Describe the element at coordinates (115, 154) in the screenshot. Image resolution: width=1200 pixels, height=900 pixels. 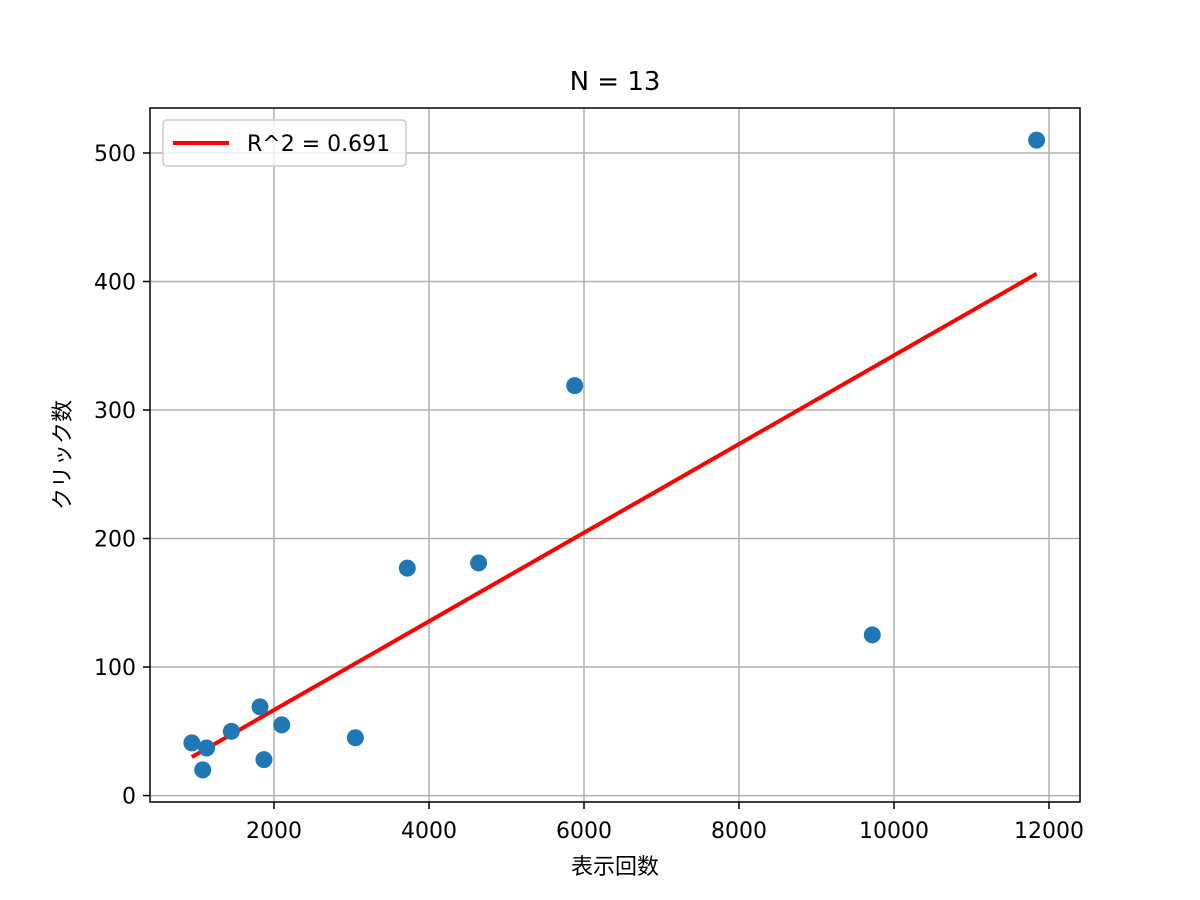
I see `y-tick-label: 500` at that location.